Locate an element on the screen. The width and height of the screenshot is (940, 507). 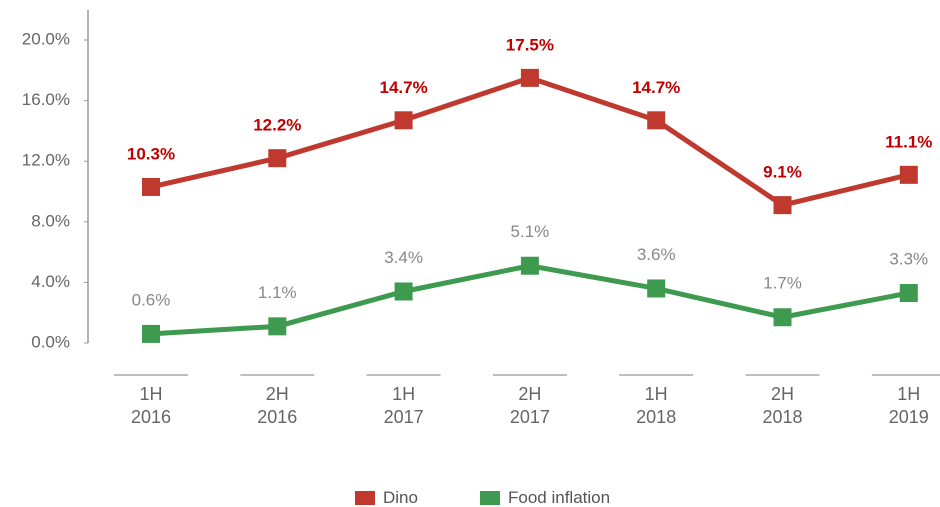
data-label: 9.1% is located at coordinates (782, 172).